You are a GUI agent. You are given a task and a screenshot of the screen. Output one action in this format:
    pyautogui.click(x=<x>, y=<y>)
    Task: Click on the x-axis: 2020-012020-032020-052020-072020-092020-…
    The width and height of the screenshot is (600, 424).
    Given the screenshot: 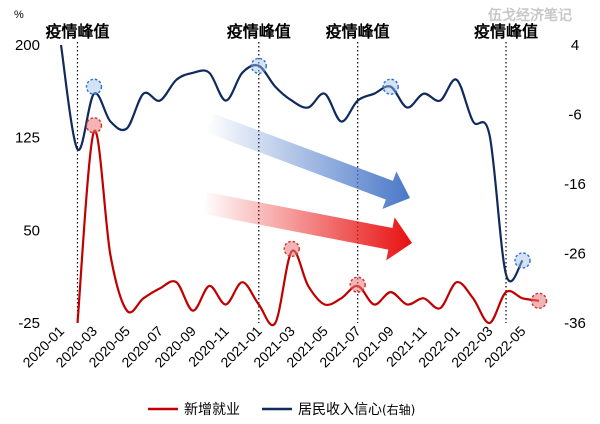 What is the action you would take?
    pyautogui.click(x=273, y=347)
    